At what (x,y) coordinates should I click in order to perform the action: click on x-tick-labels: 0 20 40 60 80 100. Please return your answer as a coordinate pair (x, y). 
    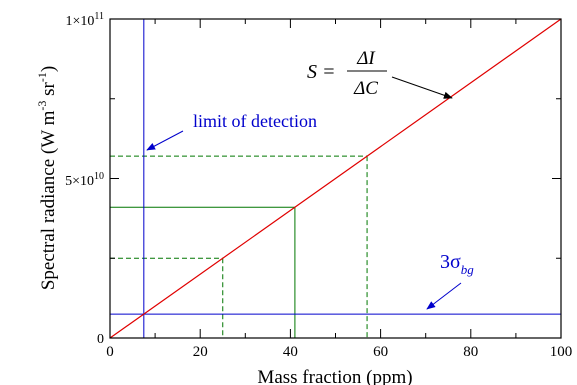
    Looking at the image, I should click on (339, 352).